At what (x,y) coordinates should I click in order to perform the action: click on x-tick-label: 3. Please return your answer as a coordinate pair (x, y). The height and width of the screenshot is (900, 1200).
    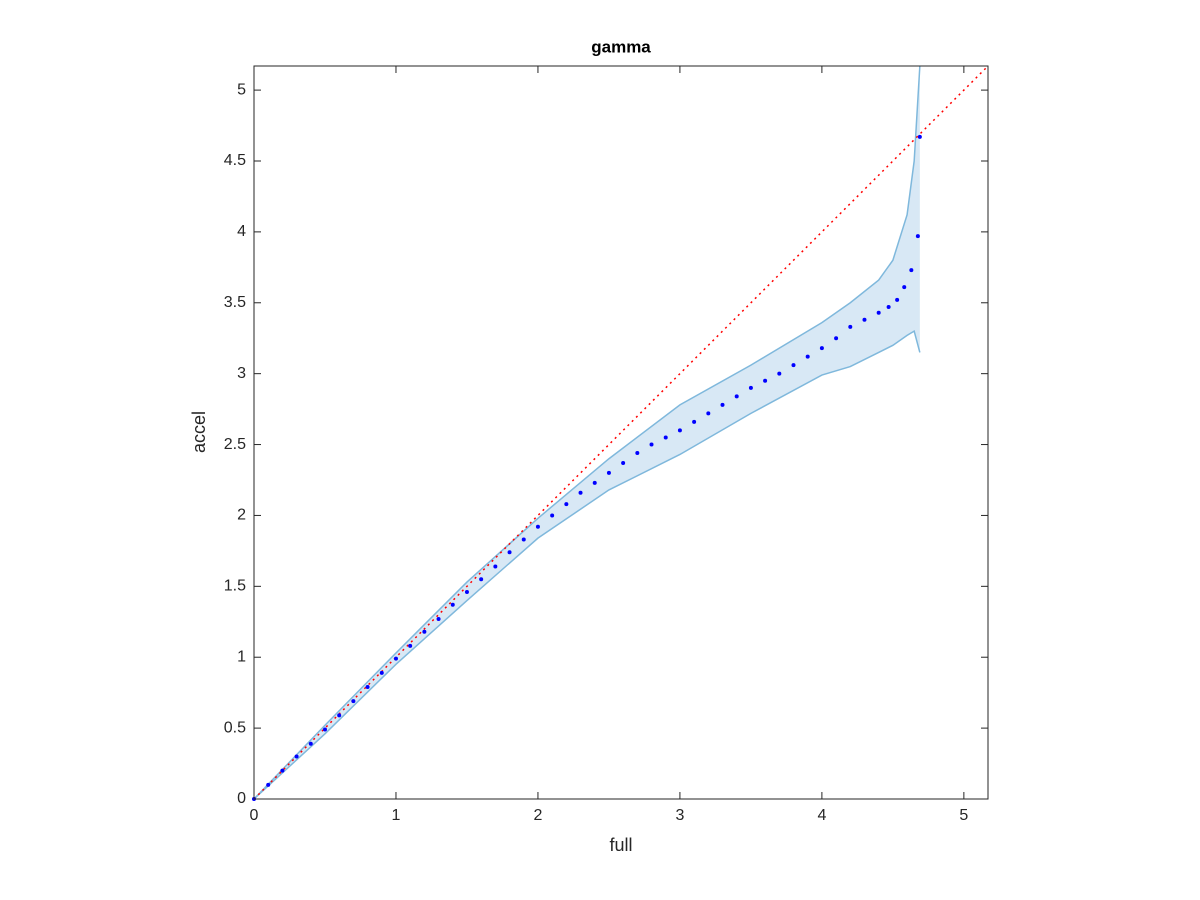
    Looking at the image, I should click on (679, 815).